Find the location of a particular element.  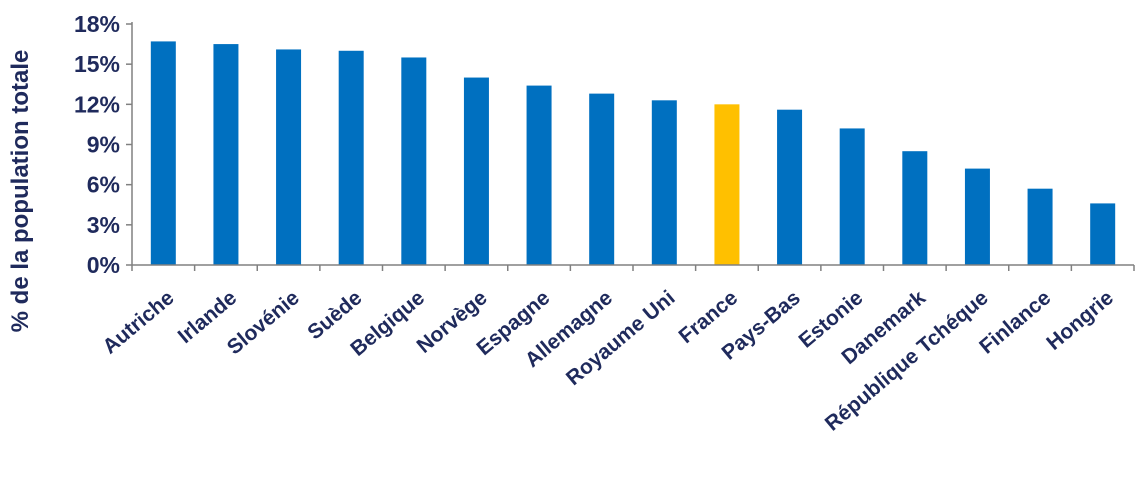

x-axis is located at coordinates (633, 267).